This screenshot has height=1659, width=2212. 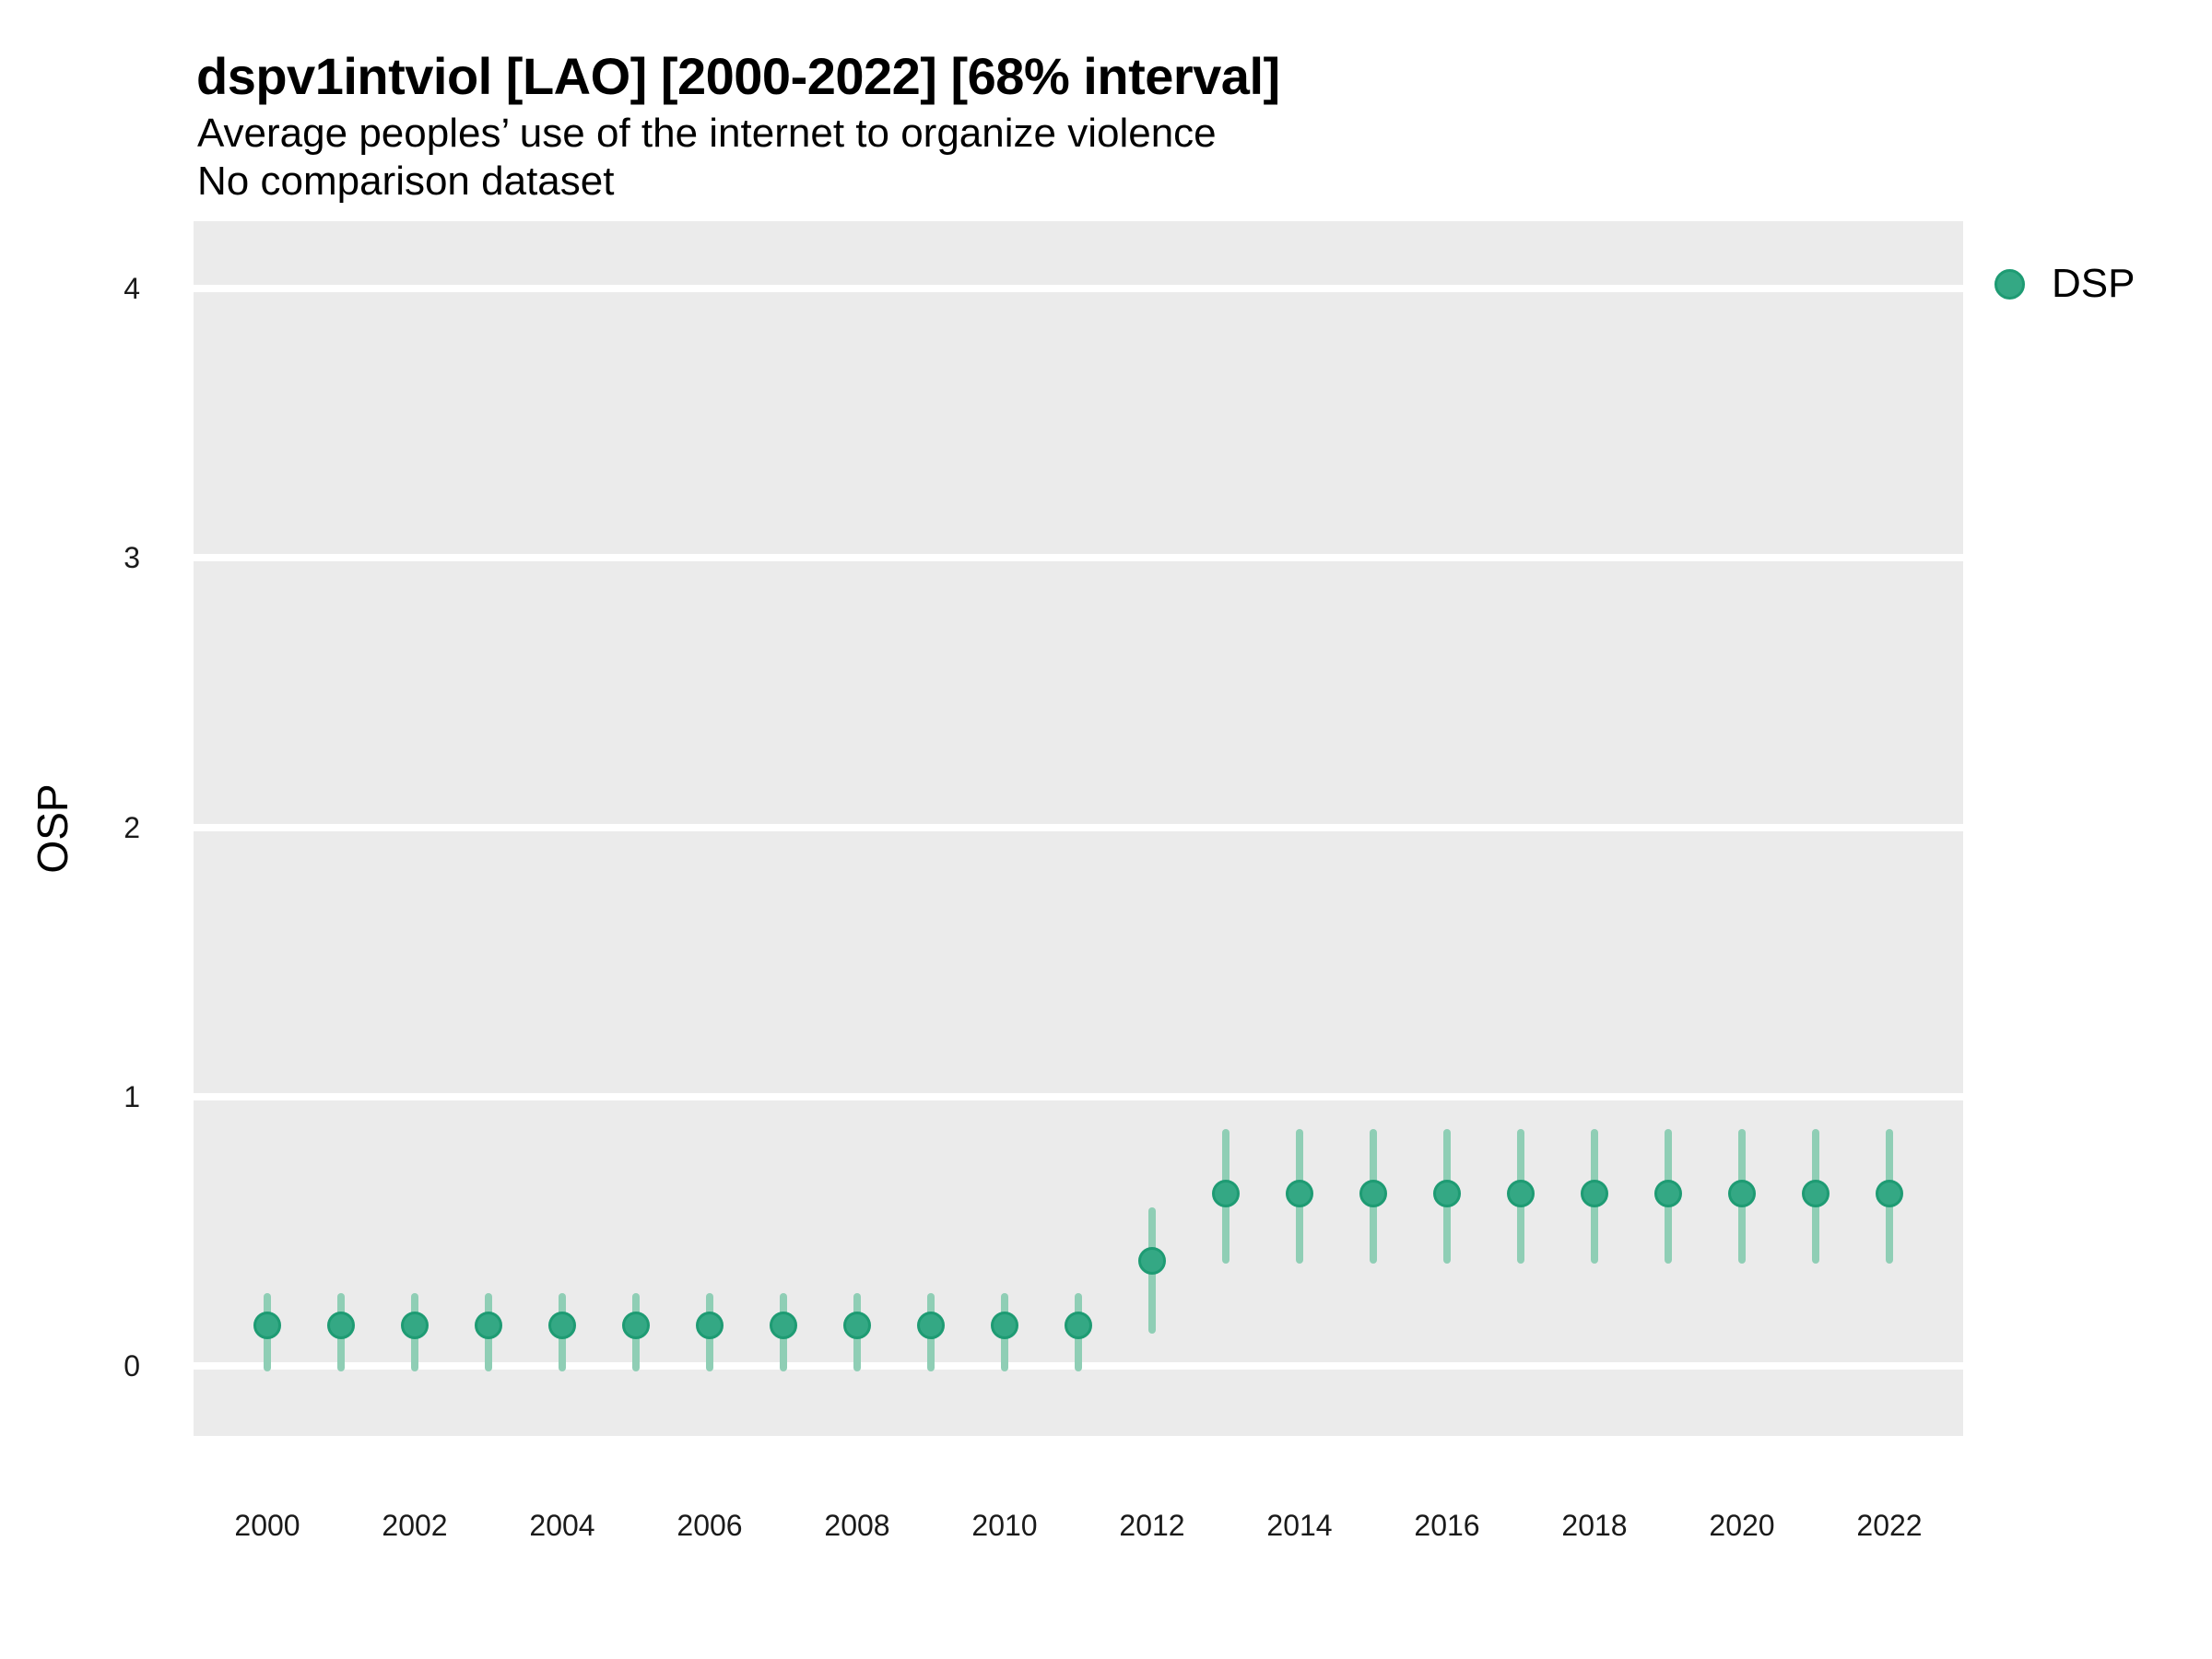 I want to click on x-tick-label-2014: 2014, so click(x=1299, y=1525).